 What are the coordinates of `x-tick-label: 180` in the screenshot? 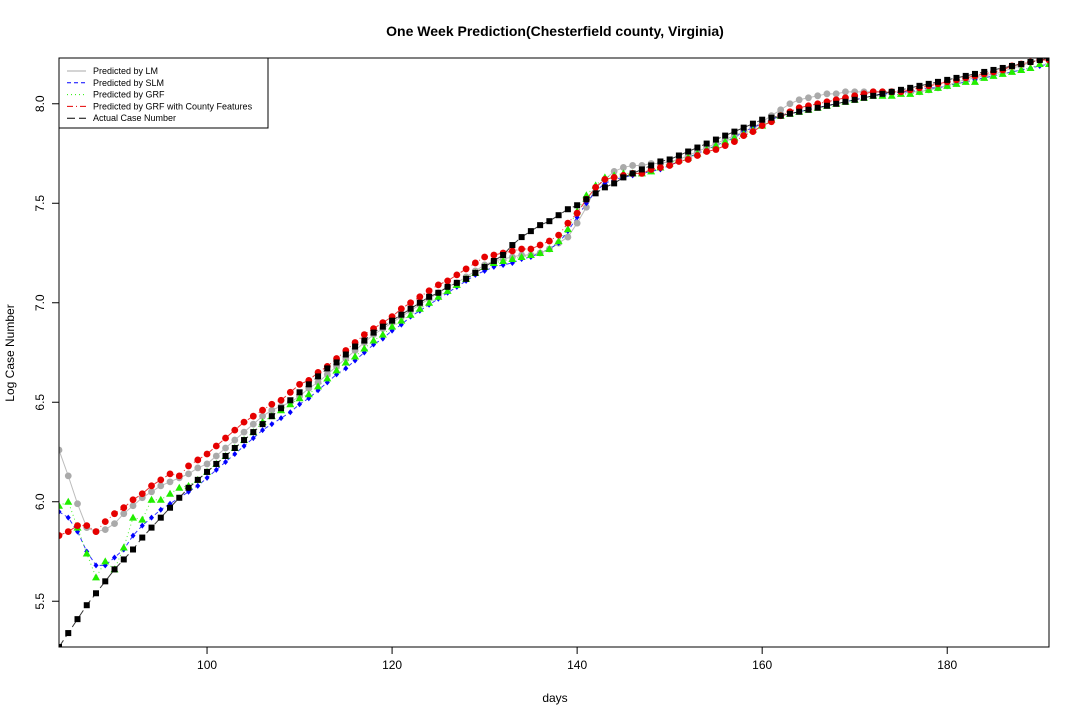 It's located at (947, 665).